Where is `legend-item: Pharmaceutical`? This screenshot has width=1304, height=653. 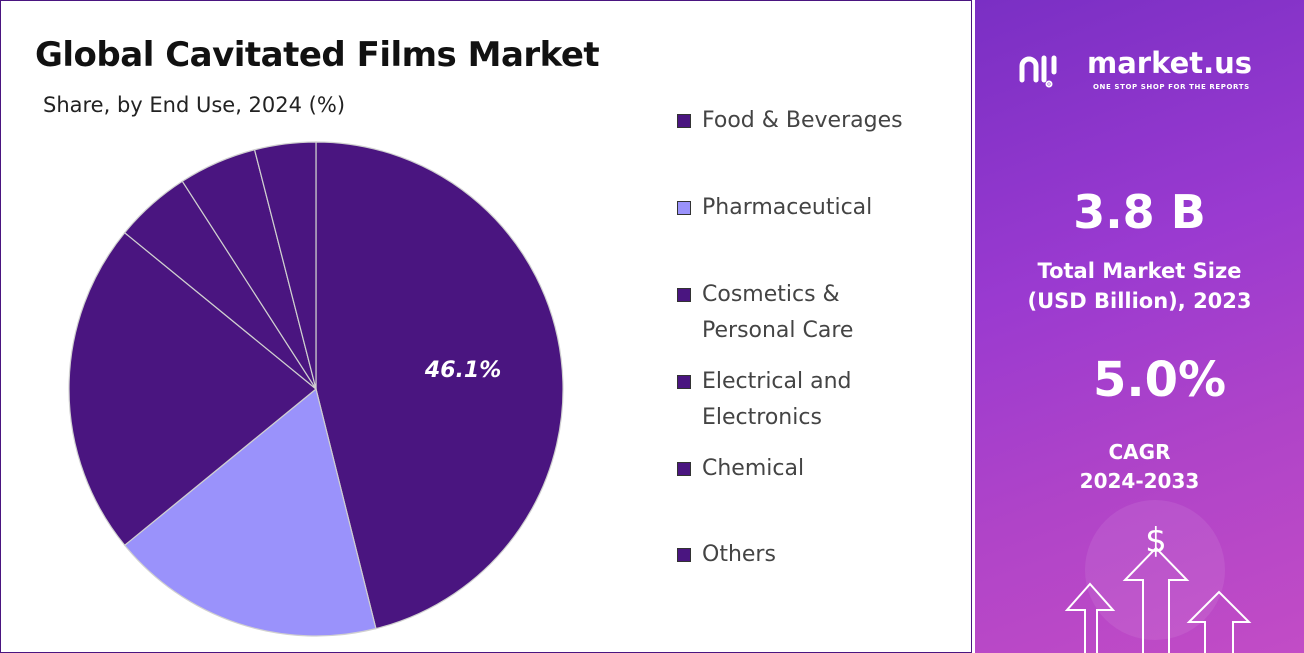 legend-item: Pharmaceutical is located at coordinates (797, 208).